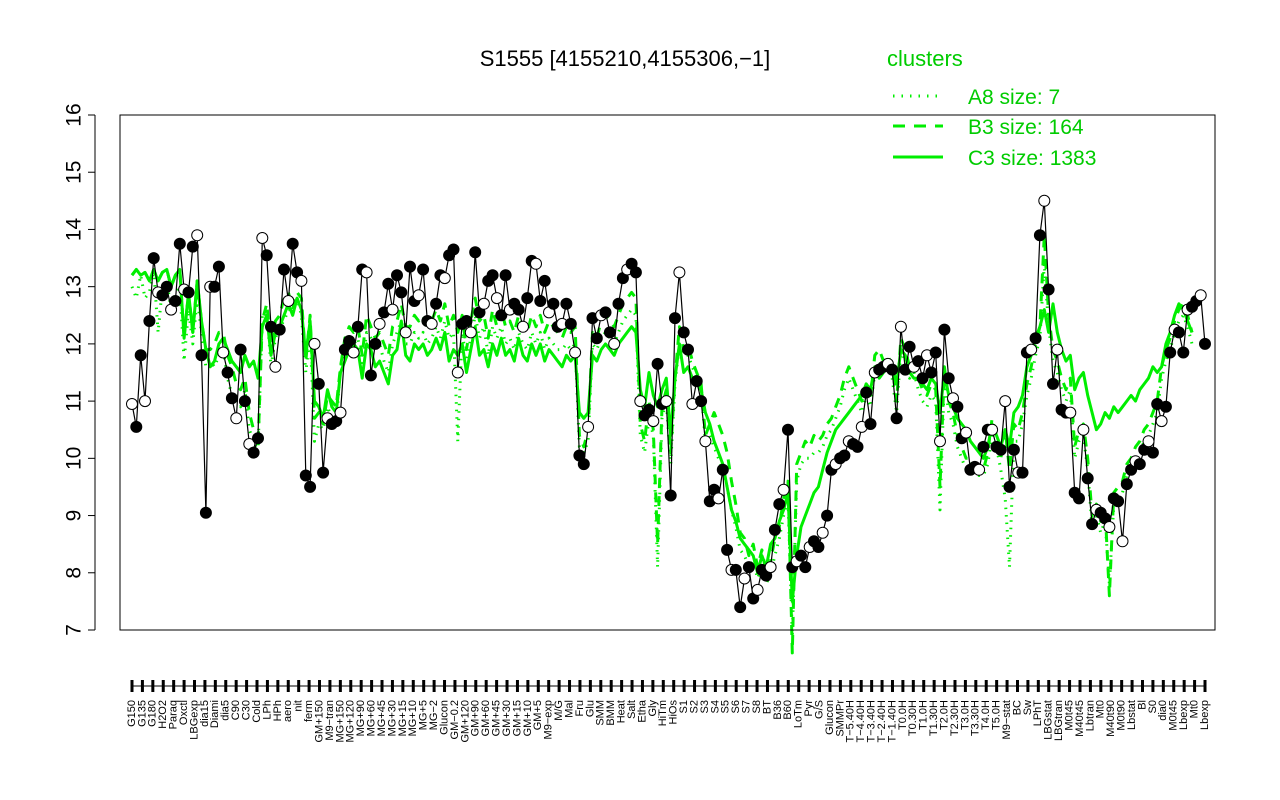  I want to click on x-tick-label: Mal, so click(569, 709).